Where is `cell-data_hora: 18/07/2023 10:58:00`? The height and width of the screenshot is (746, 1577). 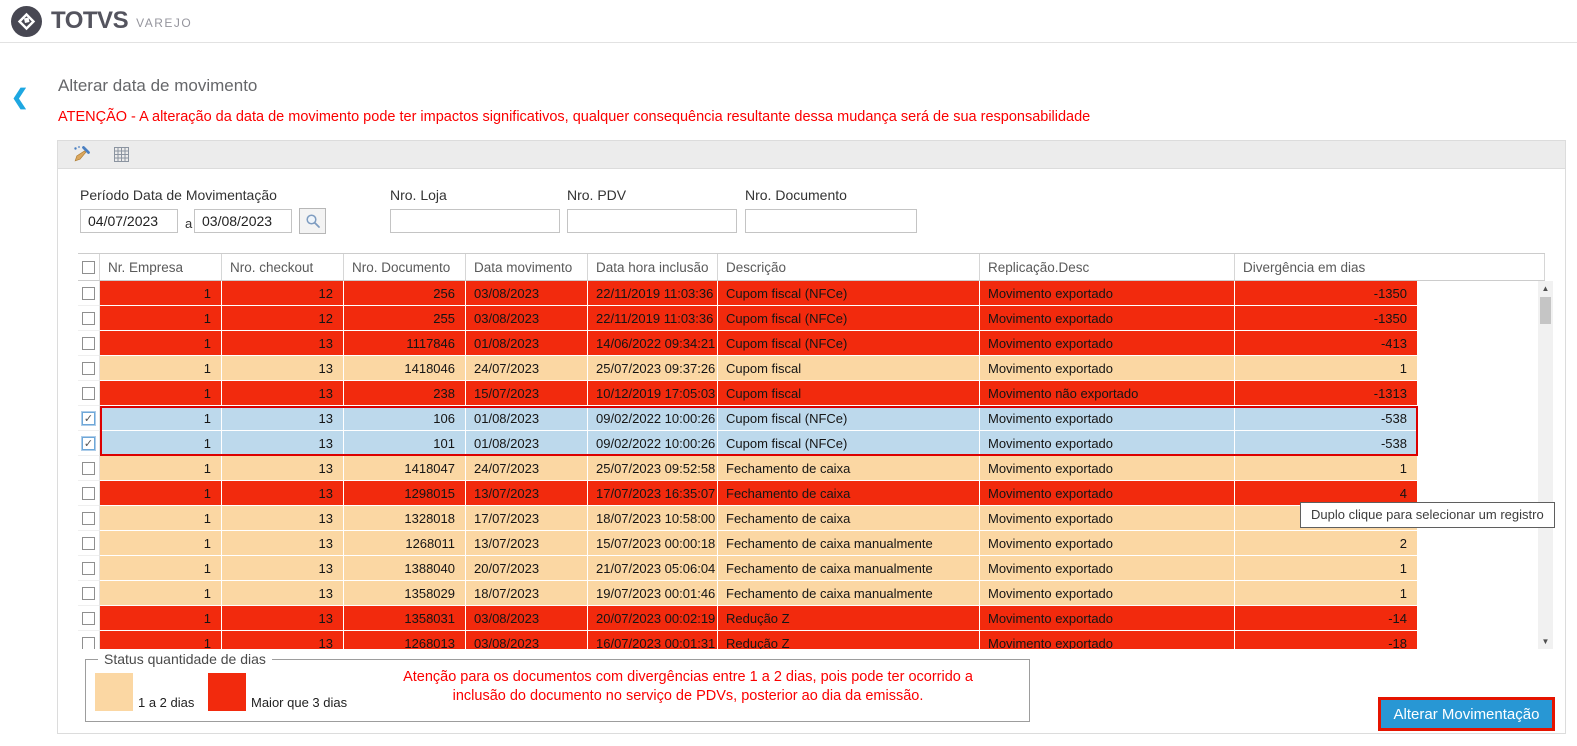 cell-data_hora: 18/07/2023 10:58:00 is located at coordinates (653, 518).